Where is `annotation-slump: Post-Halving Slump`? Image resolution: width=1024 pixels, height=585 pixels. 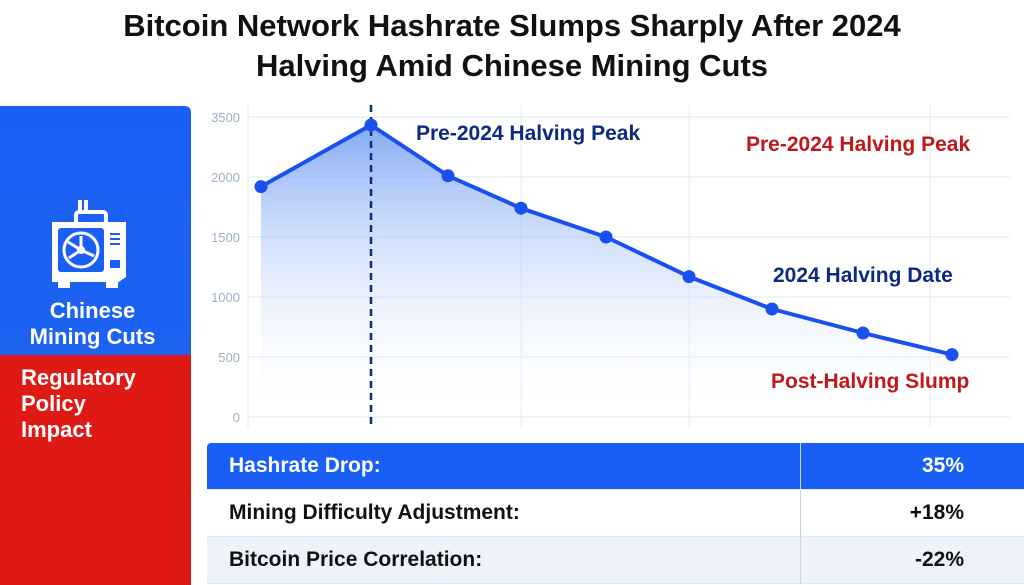 annotation-slump: Post-Halving Slump is located at coordinates (870, 381).